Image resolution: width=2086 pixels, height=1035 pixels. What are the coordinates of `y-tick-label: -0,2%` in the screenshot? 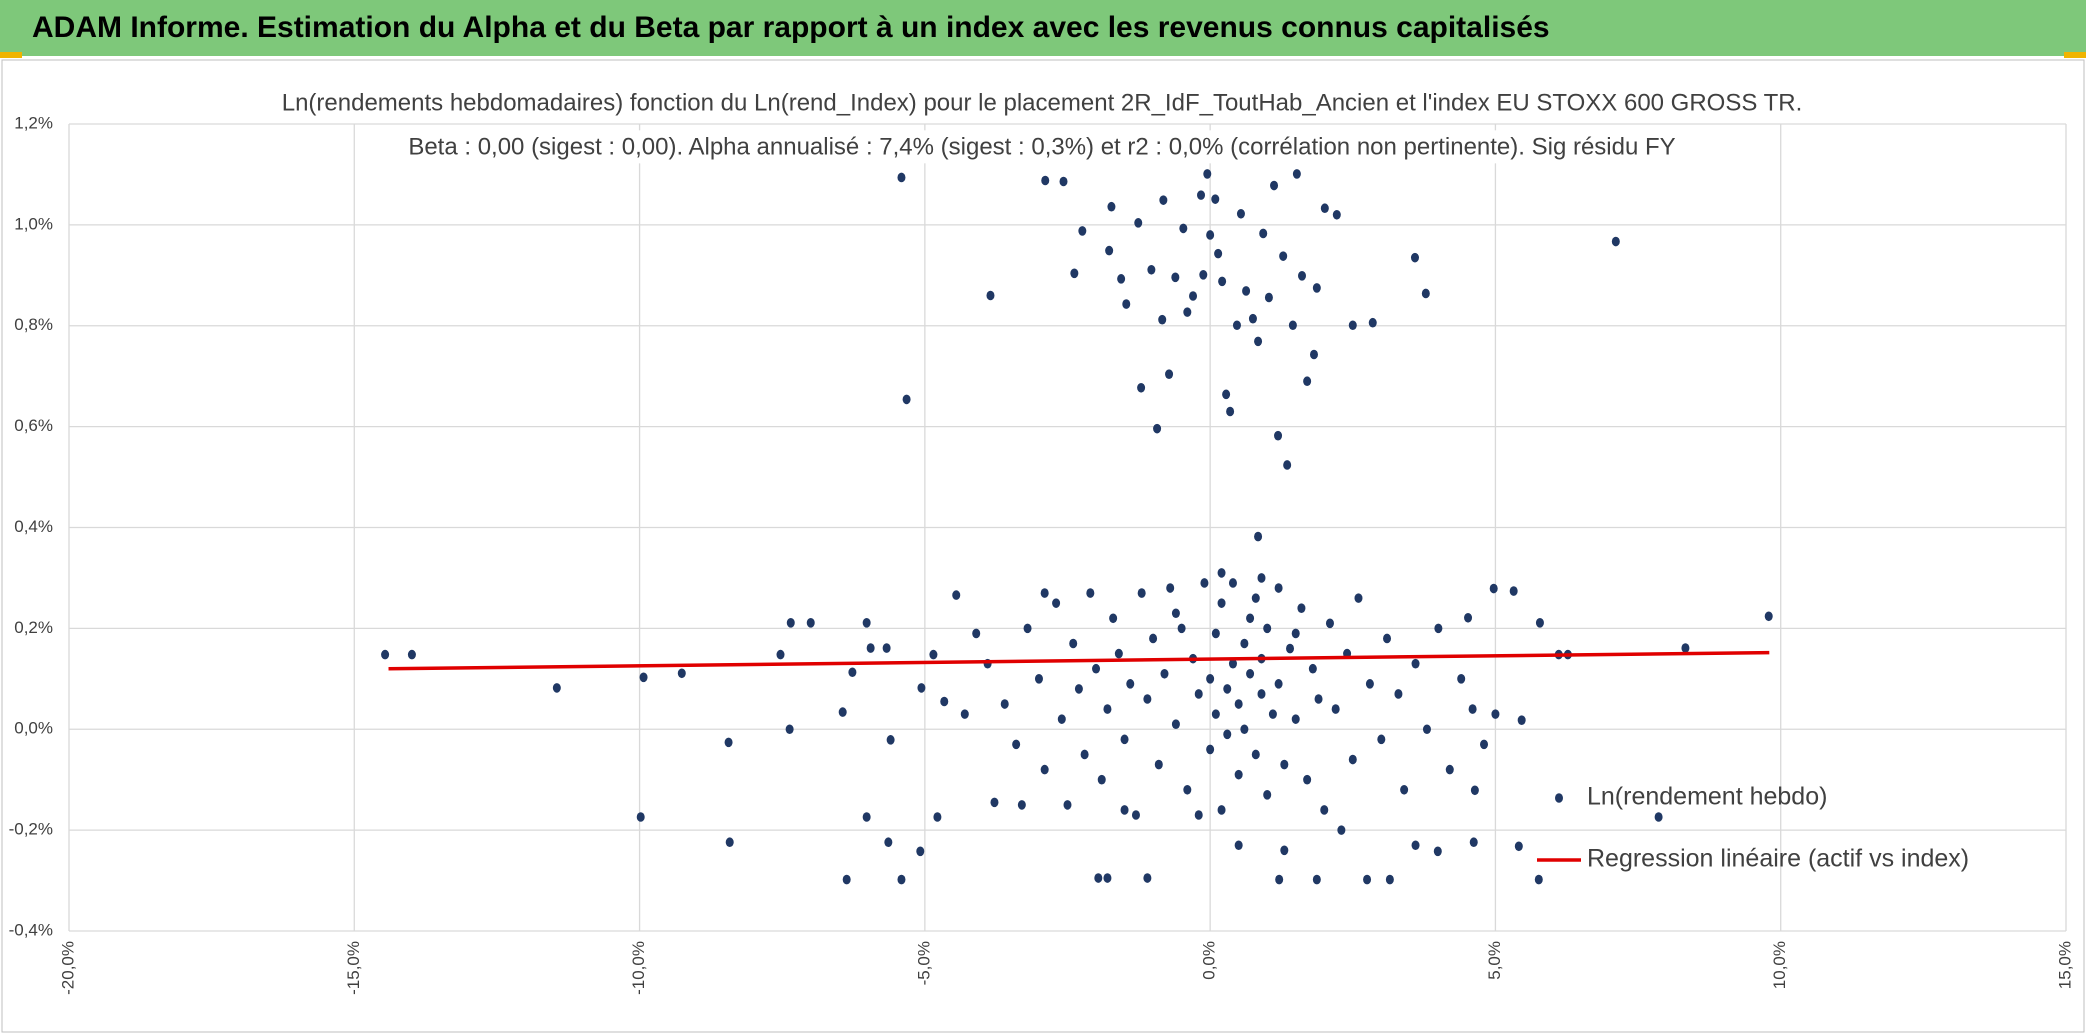 It's located at (31, 829).